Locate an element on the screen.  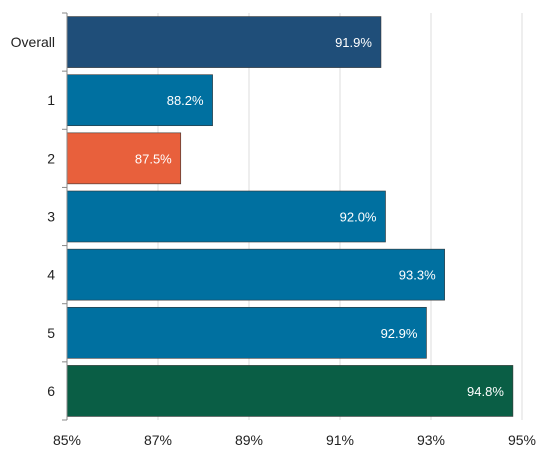
y-tick-label: 2 is located at coordinates (51, 158).